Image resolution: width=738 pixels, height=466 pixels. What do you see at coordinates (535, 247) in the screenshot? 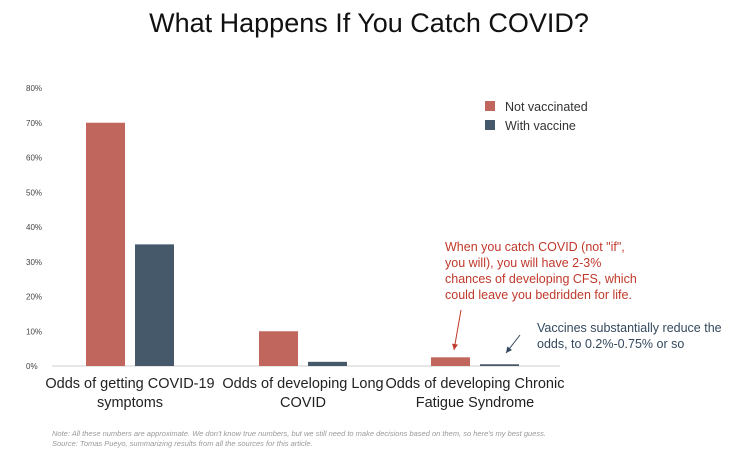
I see `annotation-cfs-text: When you catch COVID (not "if",` at bounding box center [535, 247].